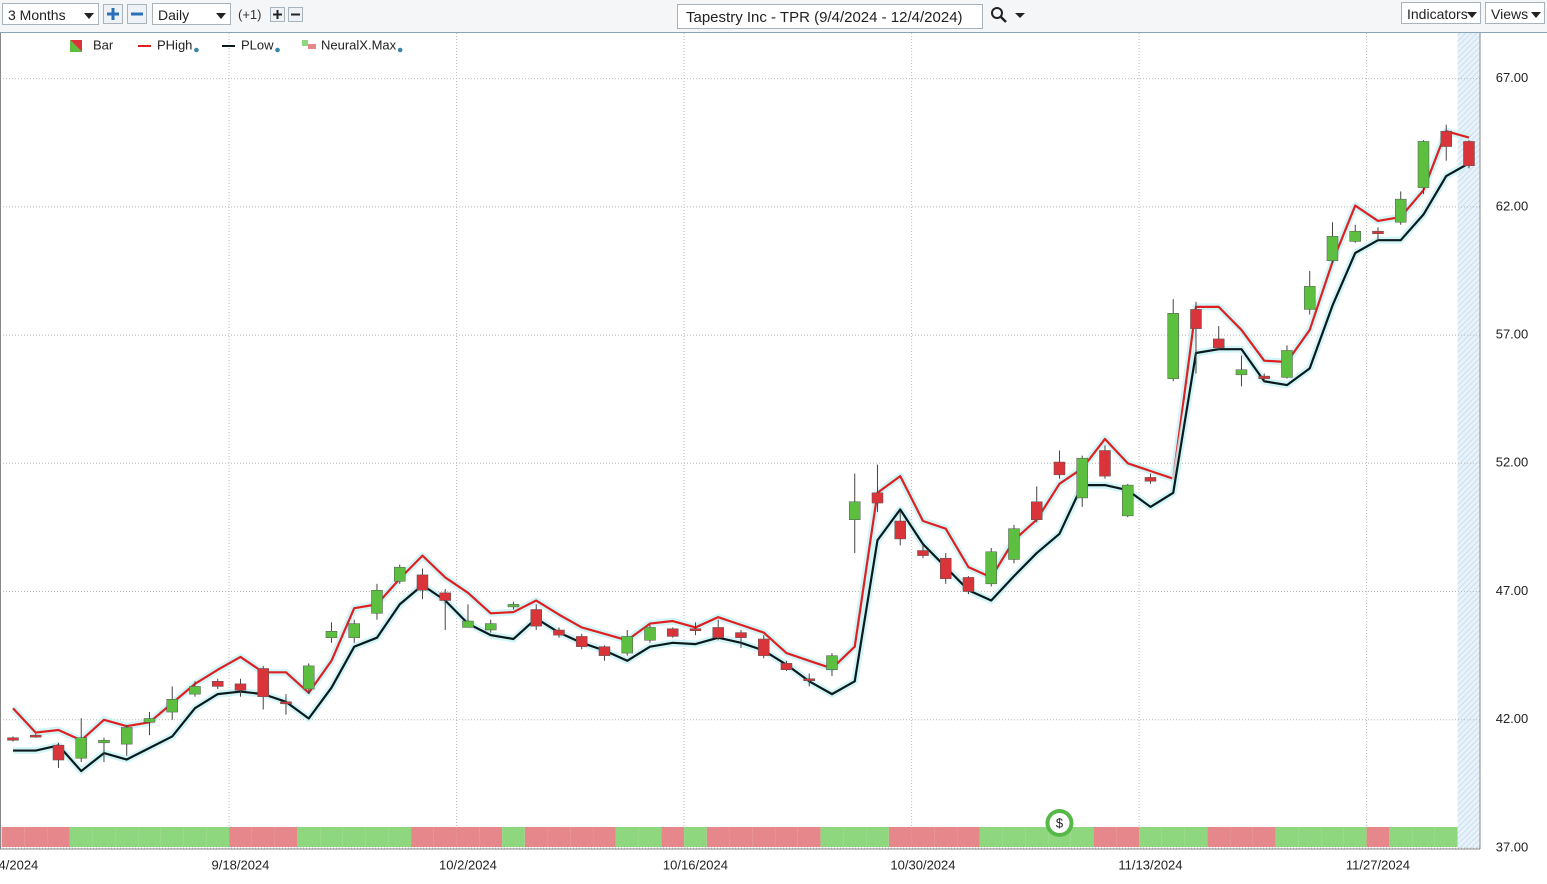 This screenshot has height=884, width=1547. I want to click on y-tick-label: 42.00, so click(1512, 718).